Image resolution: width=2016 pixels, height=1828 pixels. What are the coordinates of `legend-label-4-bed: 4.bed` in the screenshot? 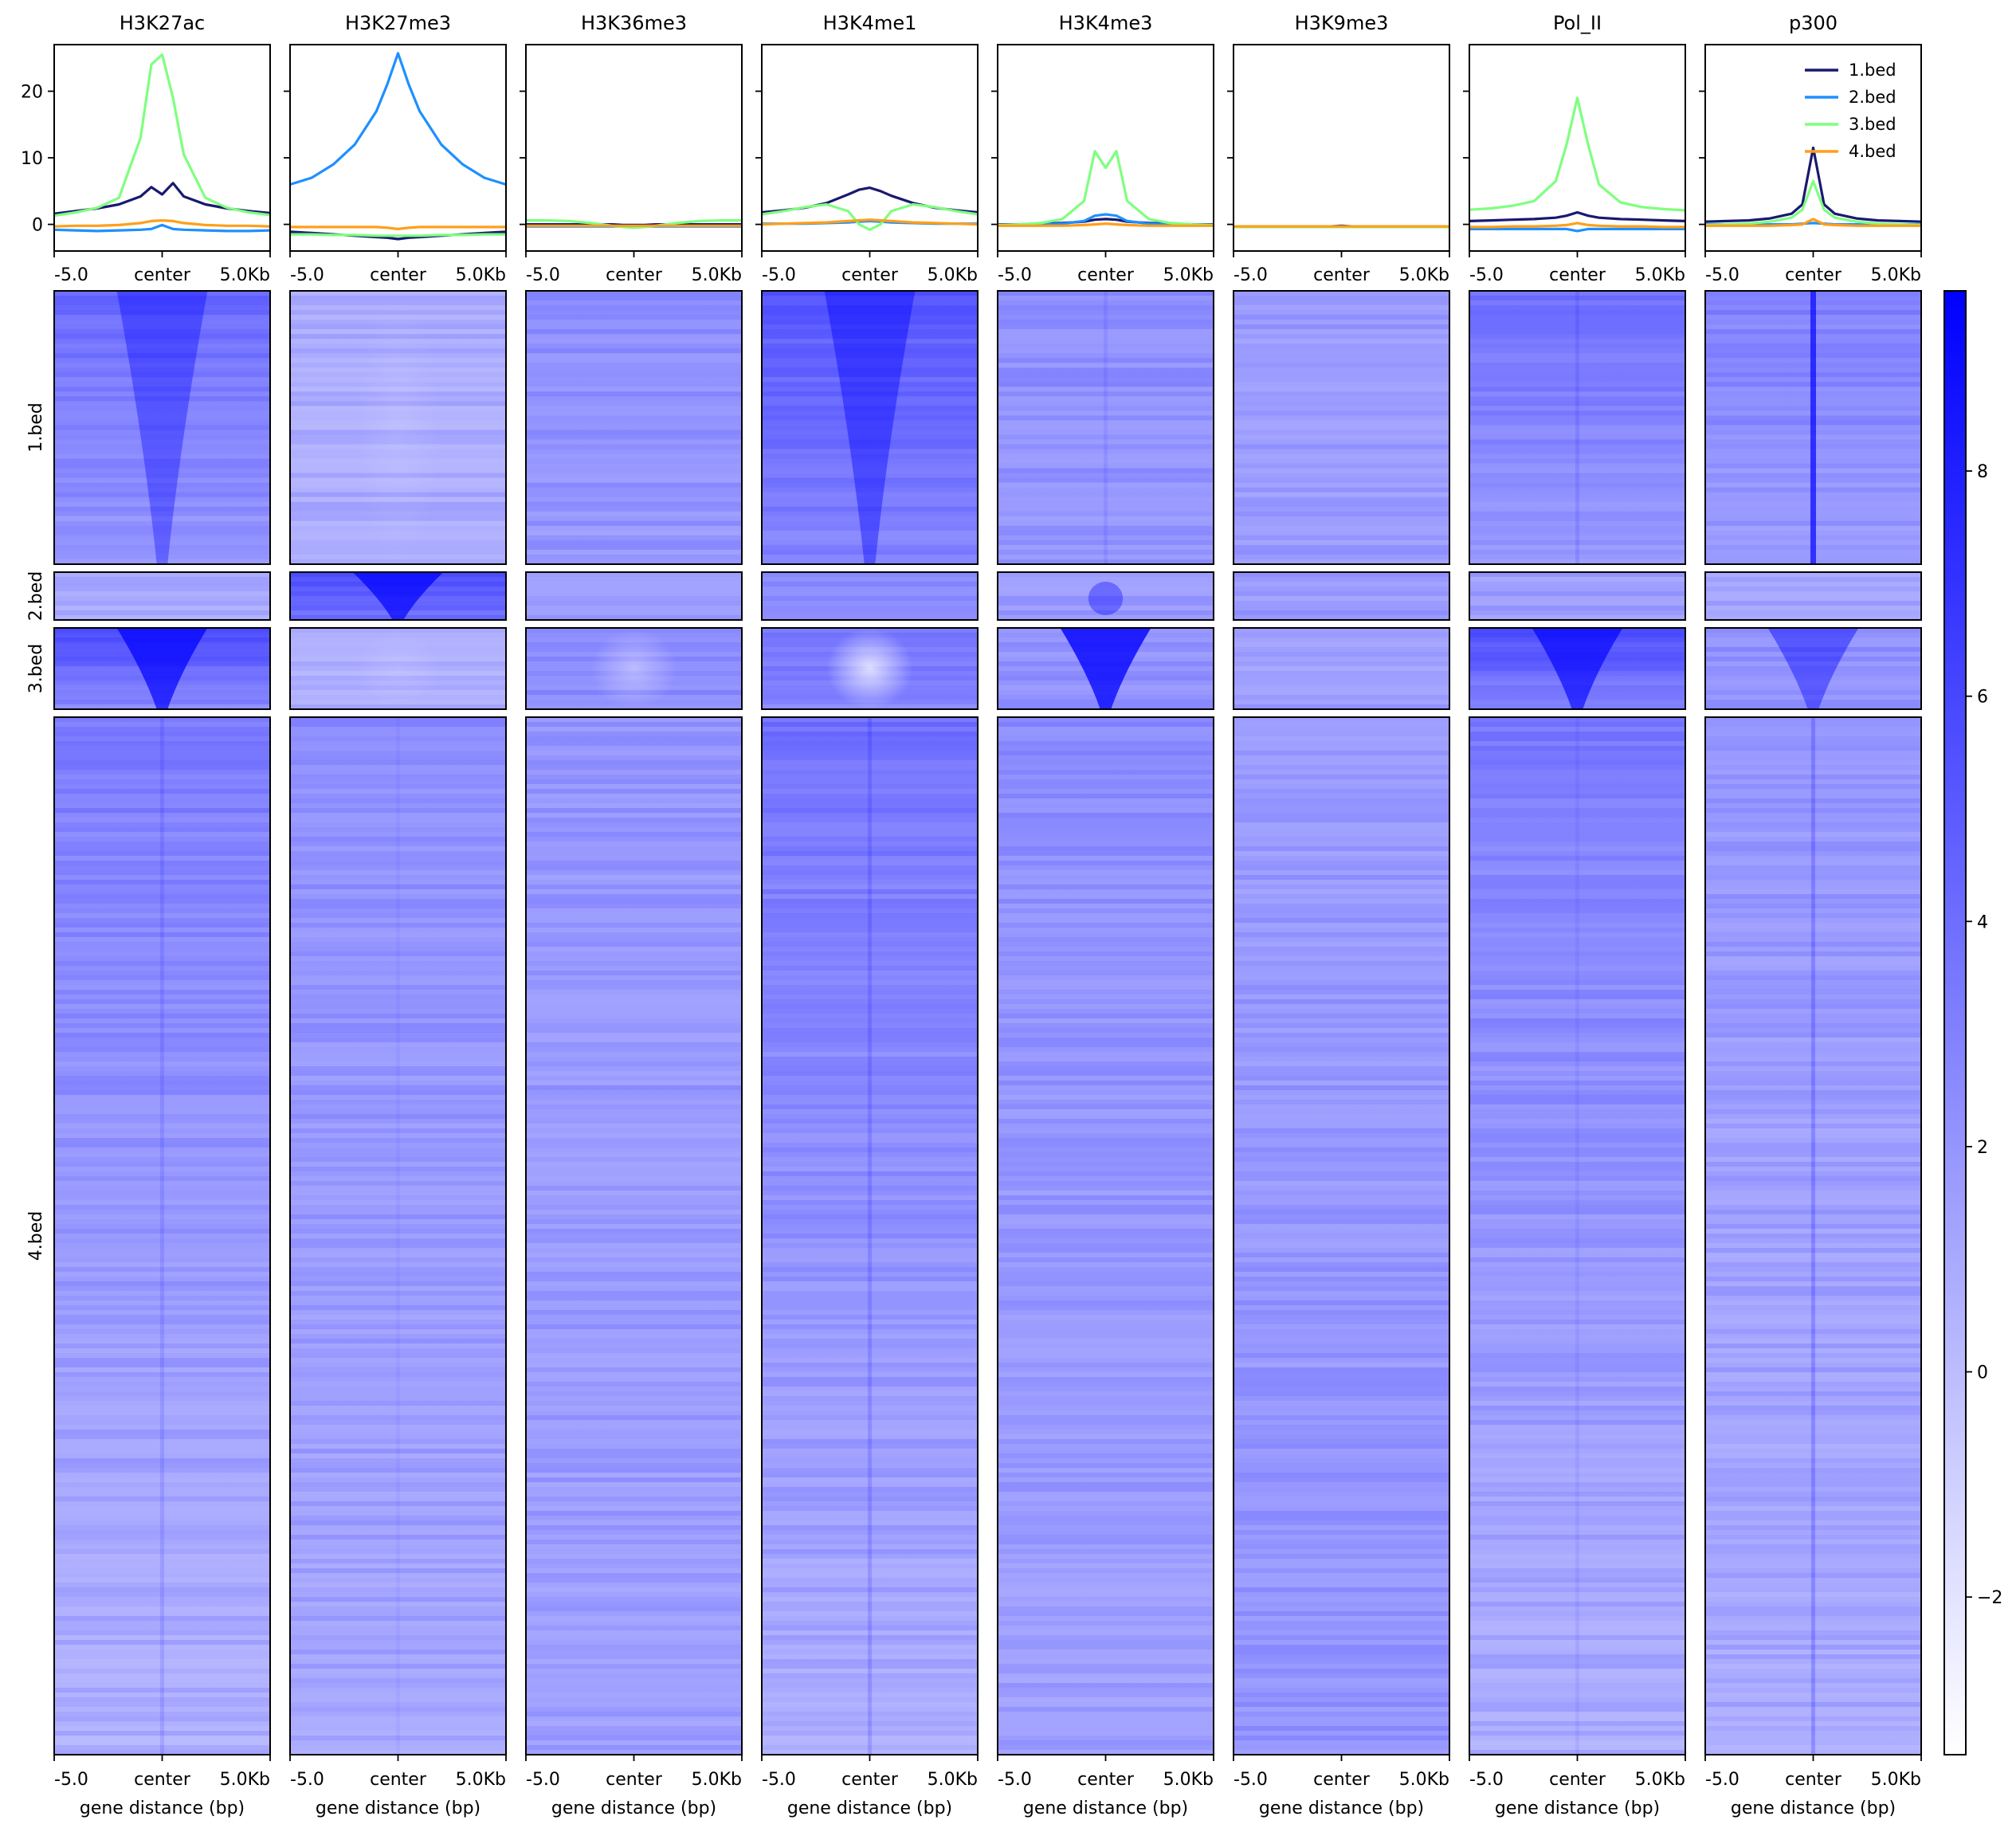 It's located at (1872, 151).